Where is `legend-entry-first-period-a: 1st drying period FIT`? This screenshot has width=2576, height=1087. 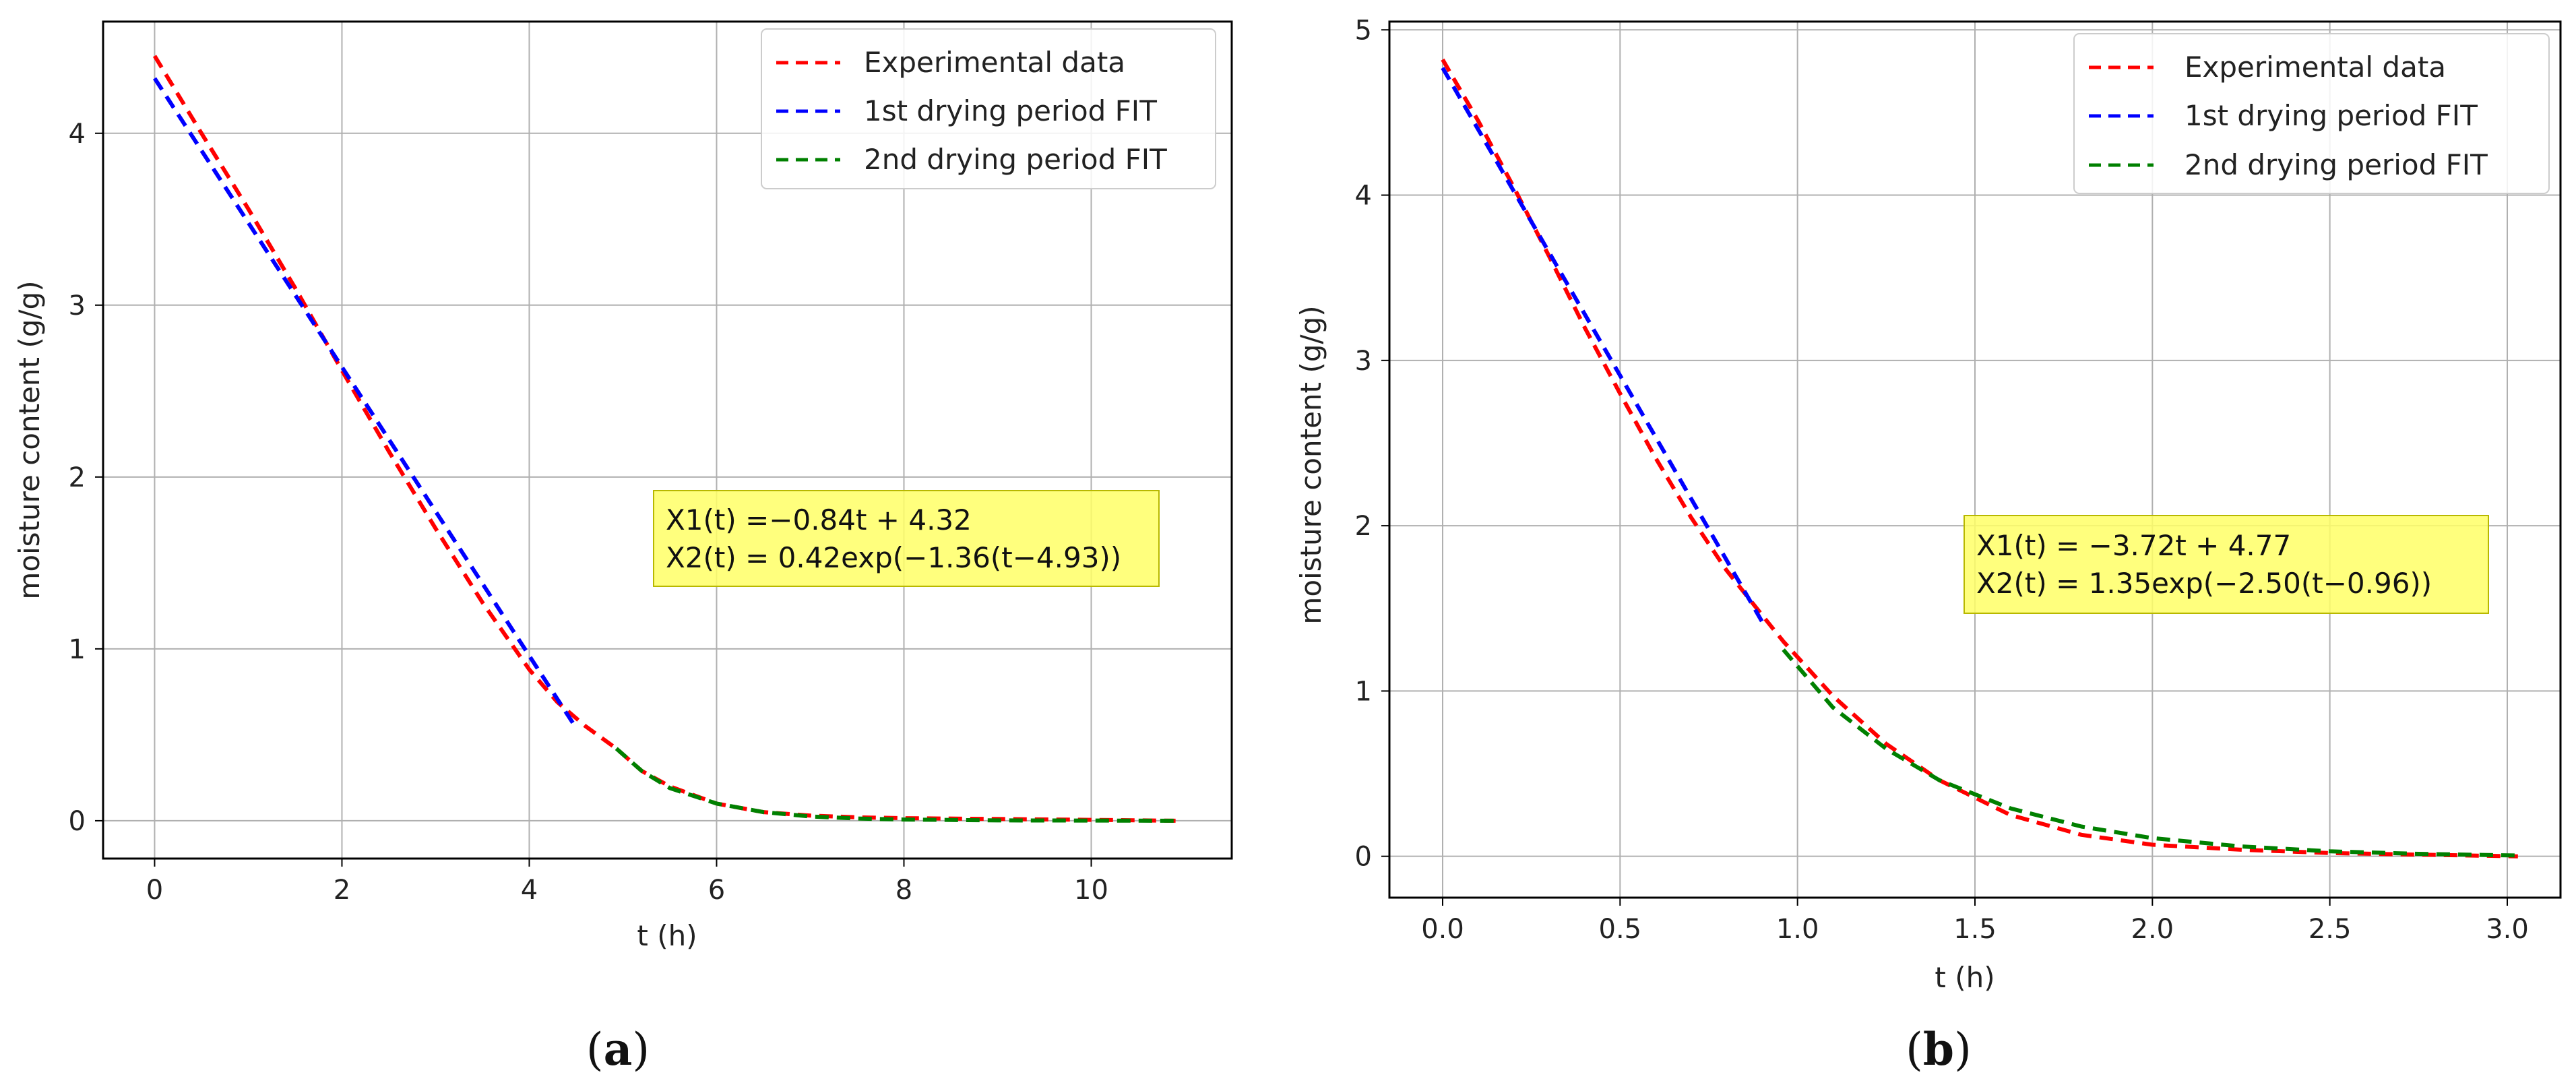
legend-entry-first-period-a: 1st drying period FIT is located at coordinates (1010, 110).